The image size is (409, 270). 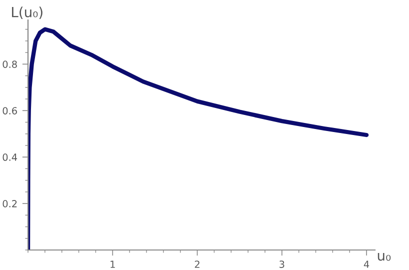 I want to click on y-tick-label: 0.6, so click(x=9, y=110).